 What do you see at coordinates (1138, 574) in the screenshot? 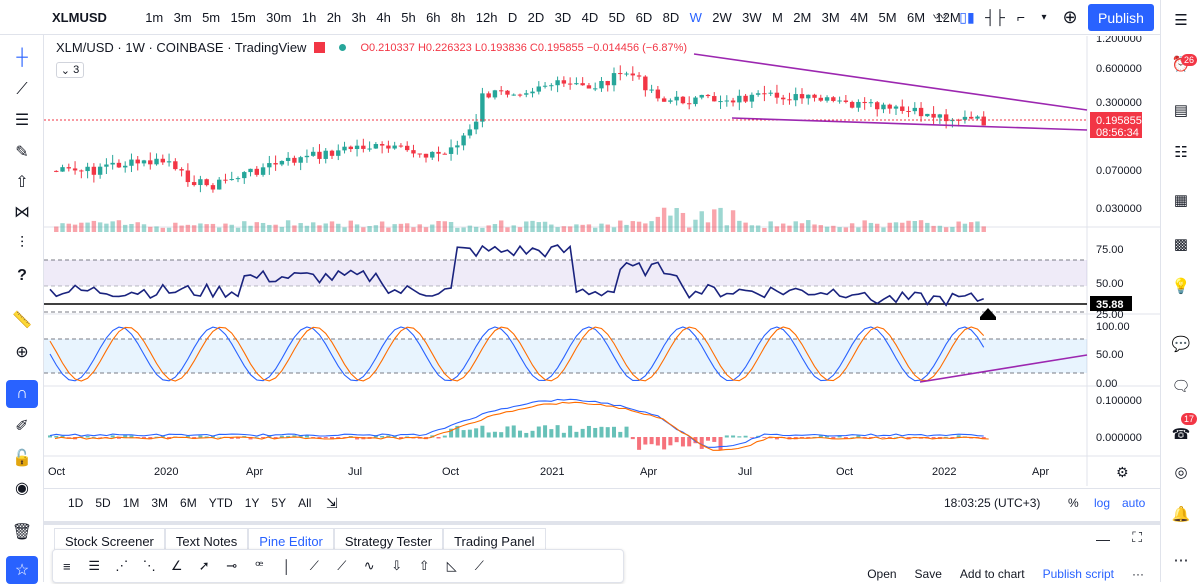
I see `action-4: ···` at bounding box center [1138, 574].